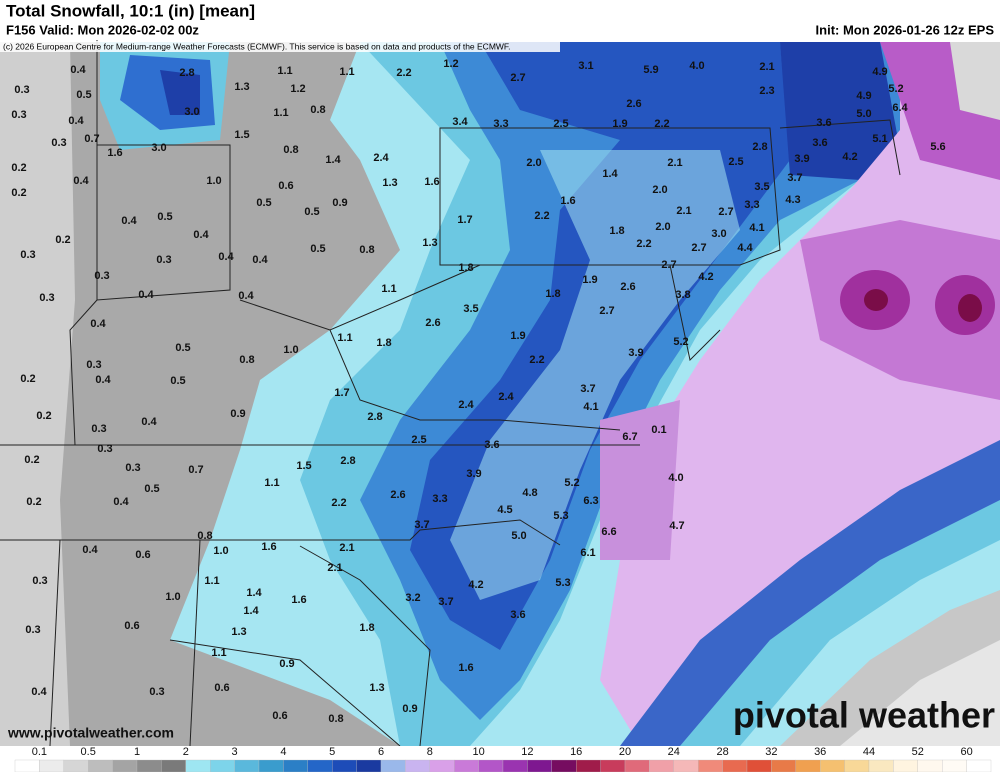 This screenshot has height=772, width=1000. I want to click on legend-label: 0.5, so click(88, 752).